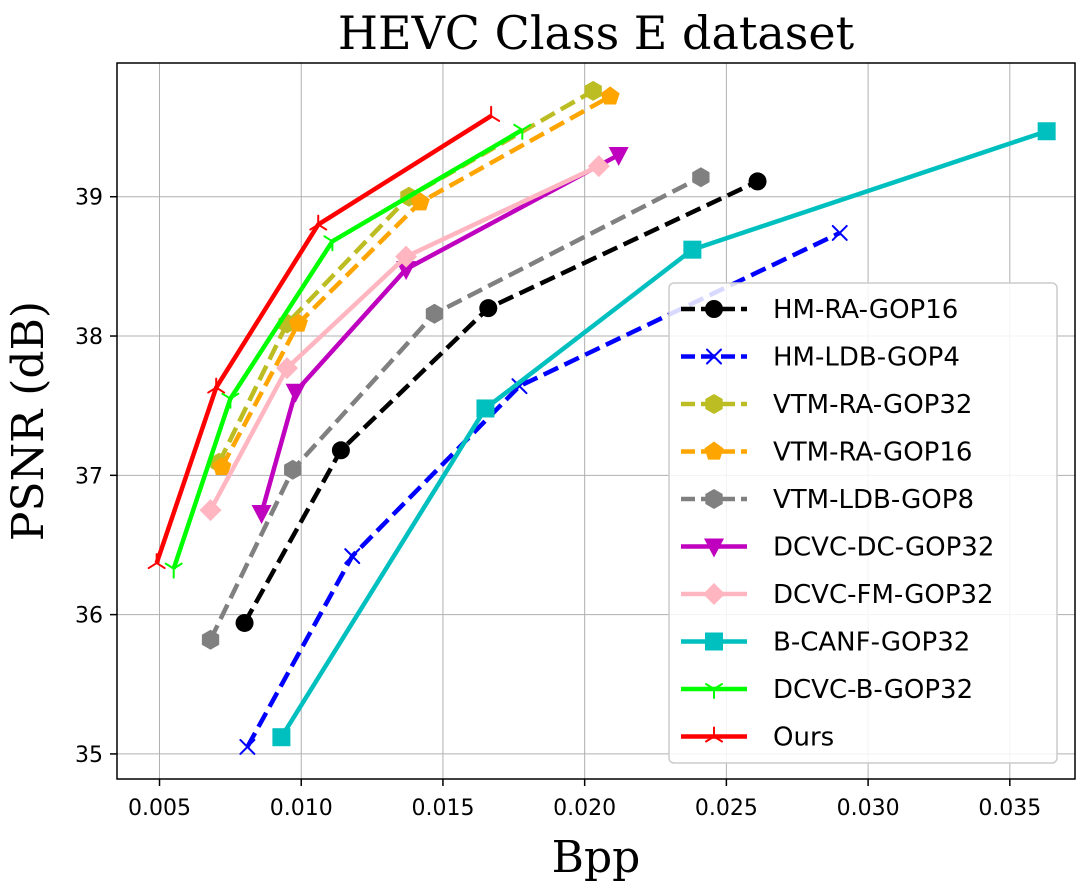 The width and height of the screenshot is (1080, 881). What do you see at coordinates (819, 310) in the screenshot?
I see `legend-hm-ra-gop16: HM-RA-GOP16` at bounding box center [819, 310].